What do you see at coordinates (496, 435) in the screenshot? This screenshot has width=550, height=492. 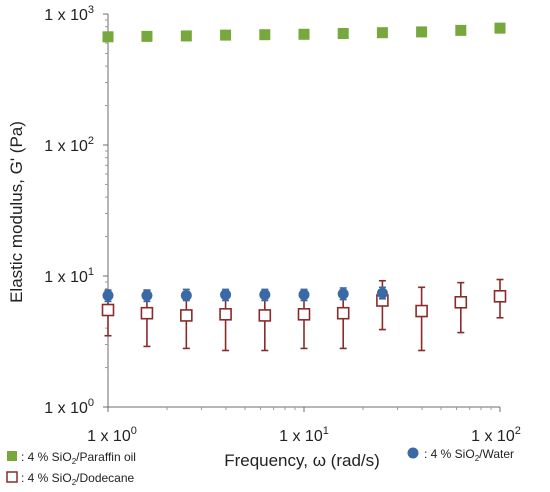 I see `x-tick-label: 1 x 10²` at bounding box center [496, 435].